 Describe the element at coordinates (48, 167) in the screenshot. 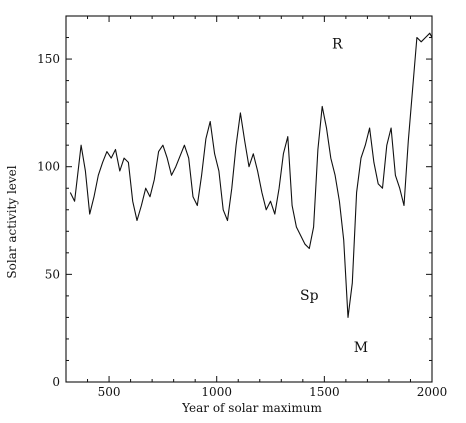

I see `y-tick-label: 100` at that location.